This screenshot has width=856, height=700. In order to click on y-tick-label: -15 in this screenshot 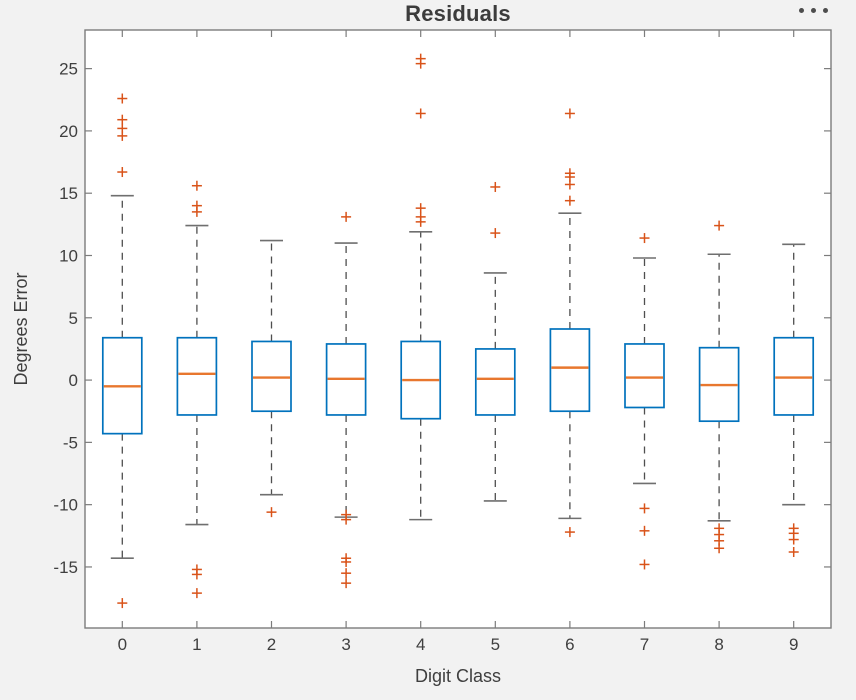, I will do `click(65, 567)`.